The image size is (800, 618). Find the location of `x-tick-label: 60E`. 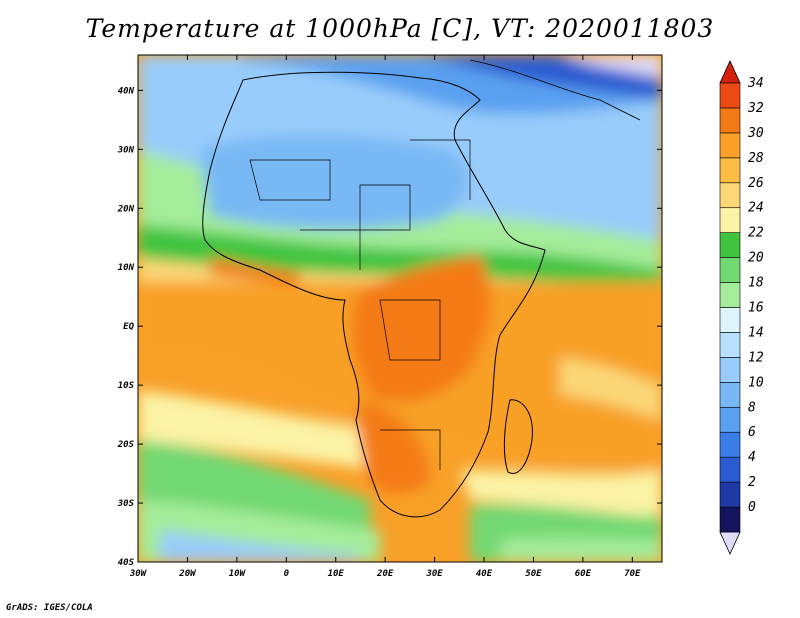

x-tick-label: 60E is located at coordinates (583, 574).